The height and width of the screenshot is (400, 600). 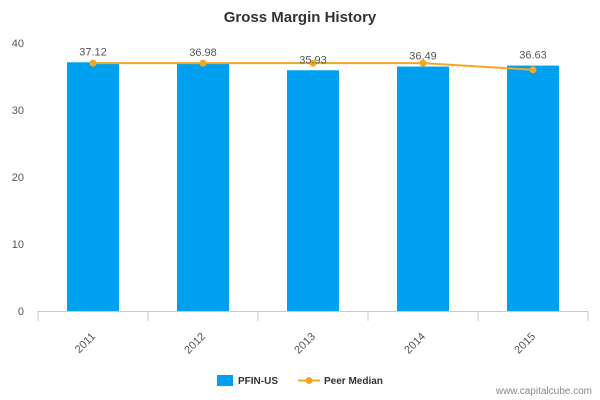 What do you see at coordinates (300, 381) in the screenshot?
I see `legend: PFIN-US Peer Median` at bounding box center [300, 381].